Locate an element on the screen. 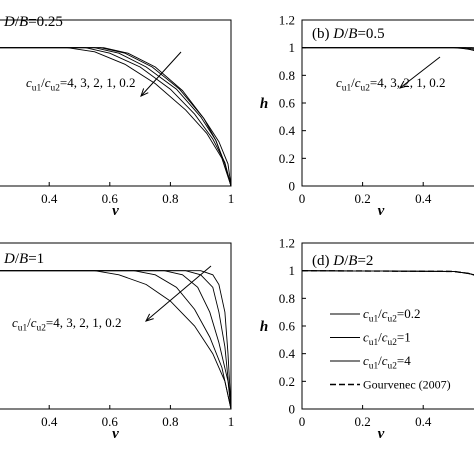 The height and width of the screenshot is (474, 474). legend-entry-2: cu1/cu2=1 is located at coordinates (387, 339).